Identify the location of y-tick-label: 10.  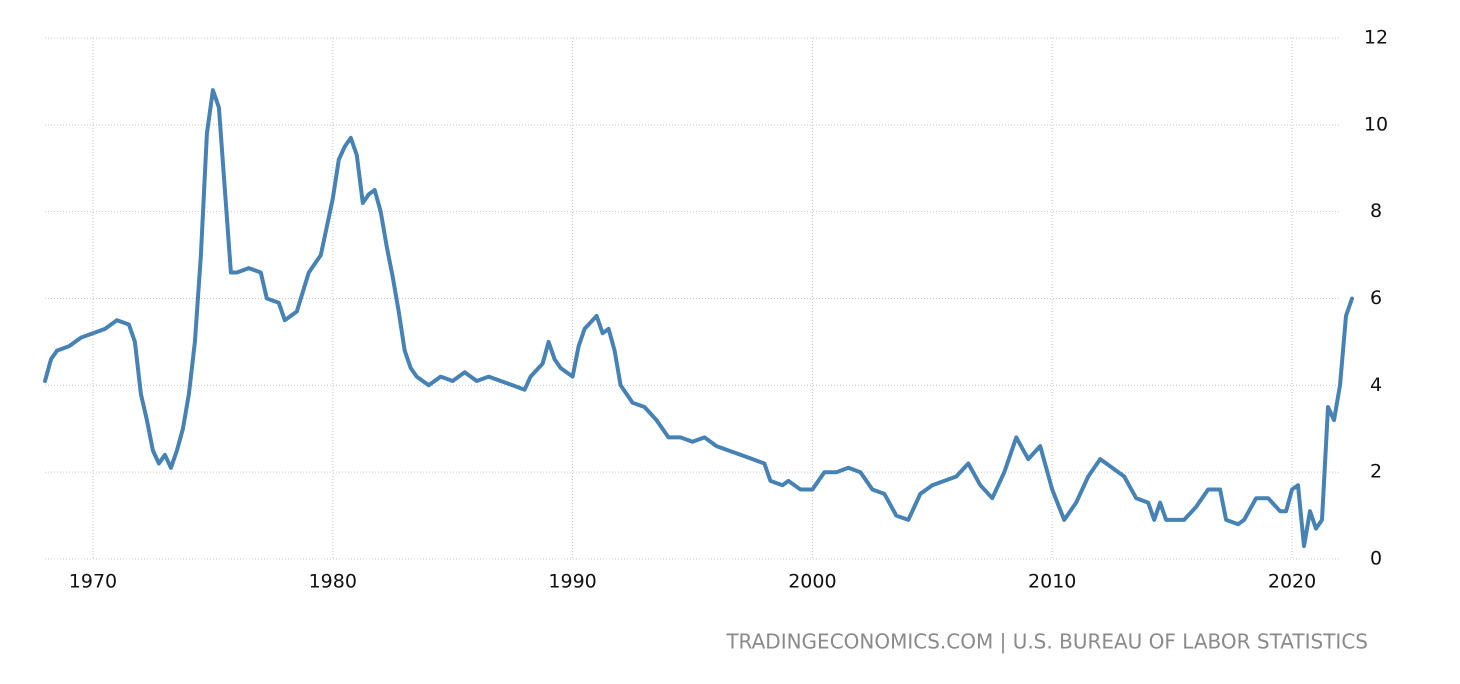
(1376, 124).